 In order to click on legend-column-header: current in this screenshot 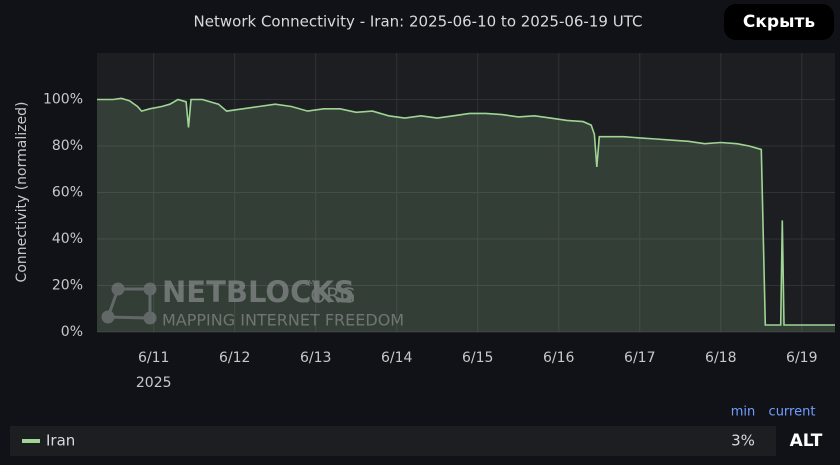, I will do `click(792, 412)`.